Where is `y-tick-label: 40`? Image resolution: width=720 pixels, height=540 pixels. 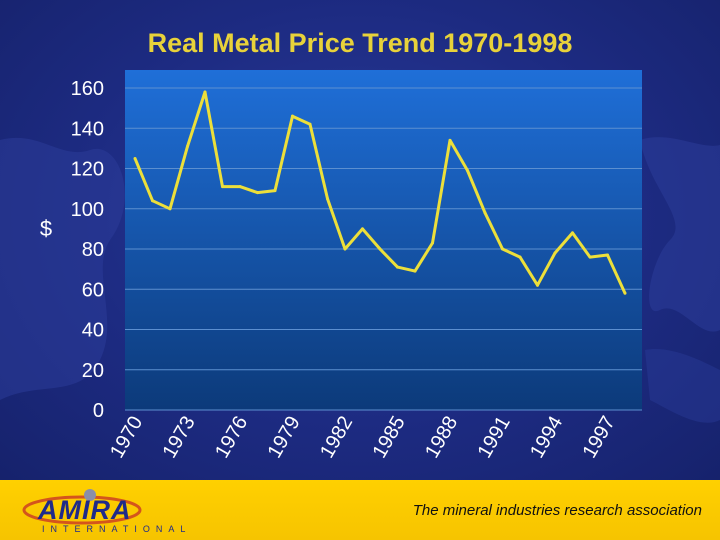
y-tick-label: 40 is located at coordinates (93, 331).